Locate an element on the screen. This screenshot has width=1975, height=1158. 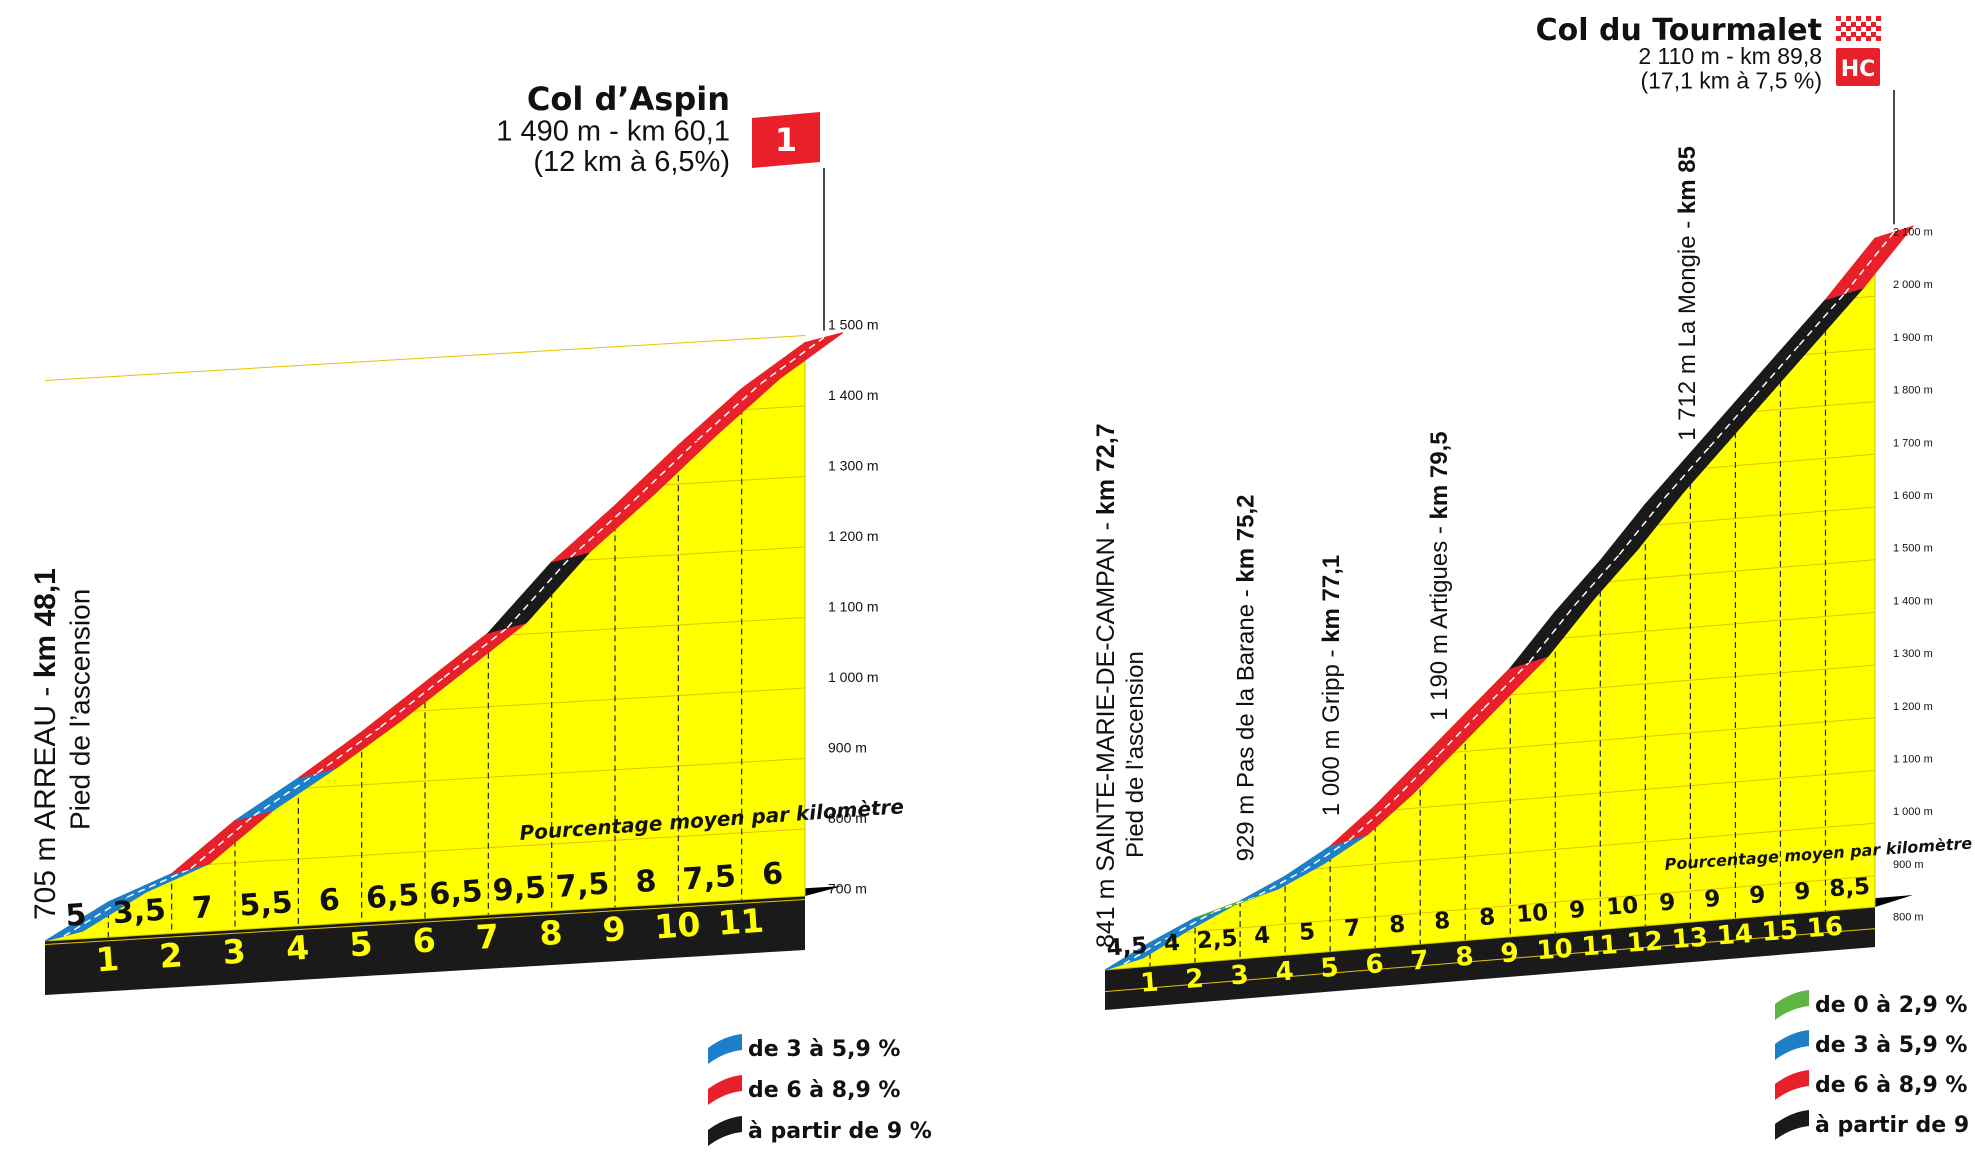
gradient-label: 2,5 is located at coordinates (1217, 939).